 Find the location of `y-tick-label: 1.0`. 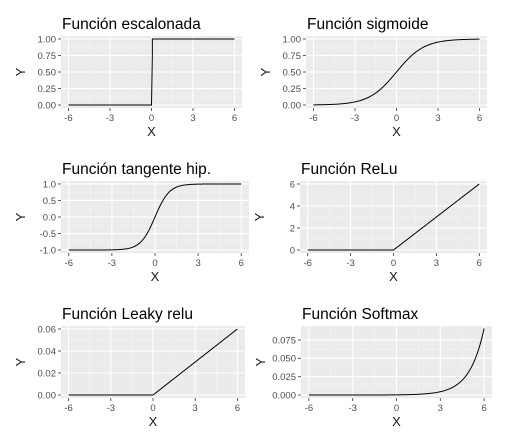

y-tick-label: 1.0 is located at coordinates (49, 184).